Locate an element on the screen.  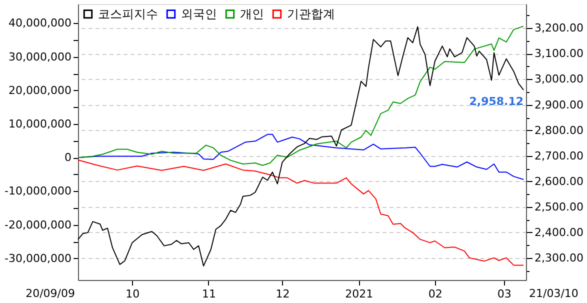
y2-tick-label: 2,500.00 is located at coordinates (559, 207).